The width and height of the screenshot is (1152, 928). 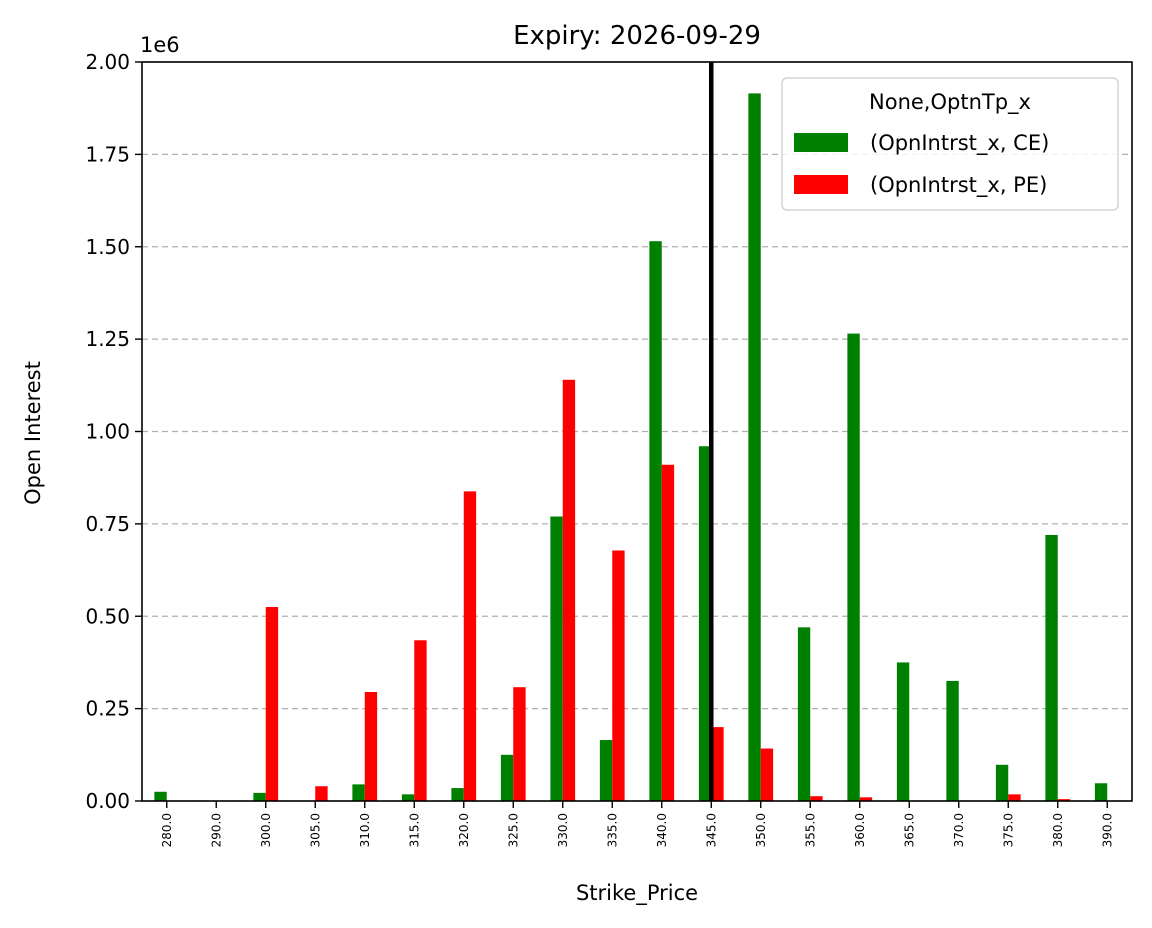 I want to click on x-tick-label: 360.0, so click(x=860, y=830).